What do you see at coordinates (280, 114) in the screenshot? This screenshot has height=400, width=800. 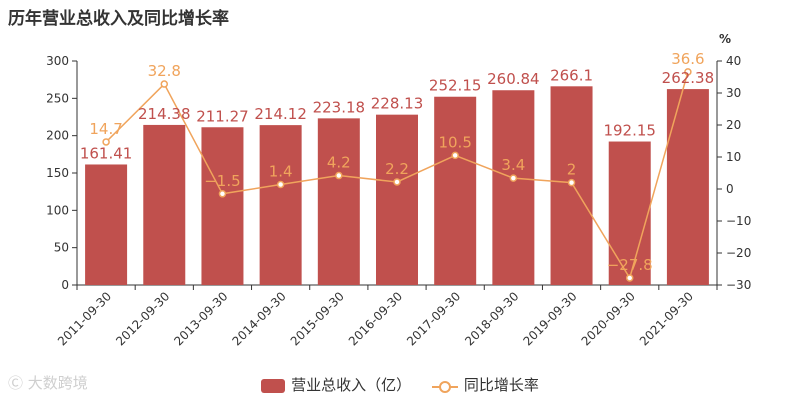 I see `revenue-value-label: 214.12` at bounding box center [280, 114].